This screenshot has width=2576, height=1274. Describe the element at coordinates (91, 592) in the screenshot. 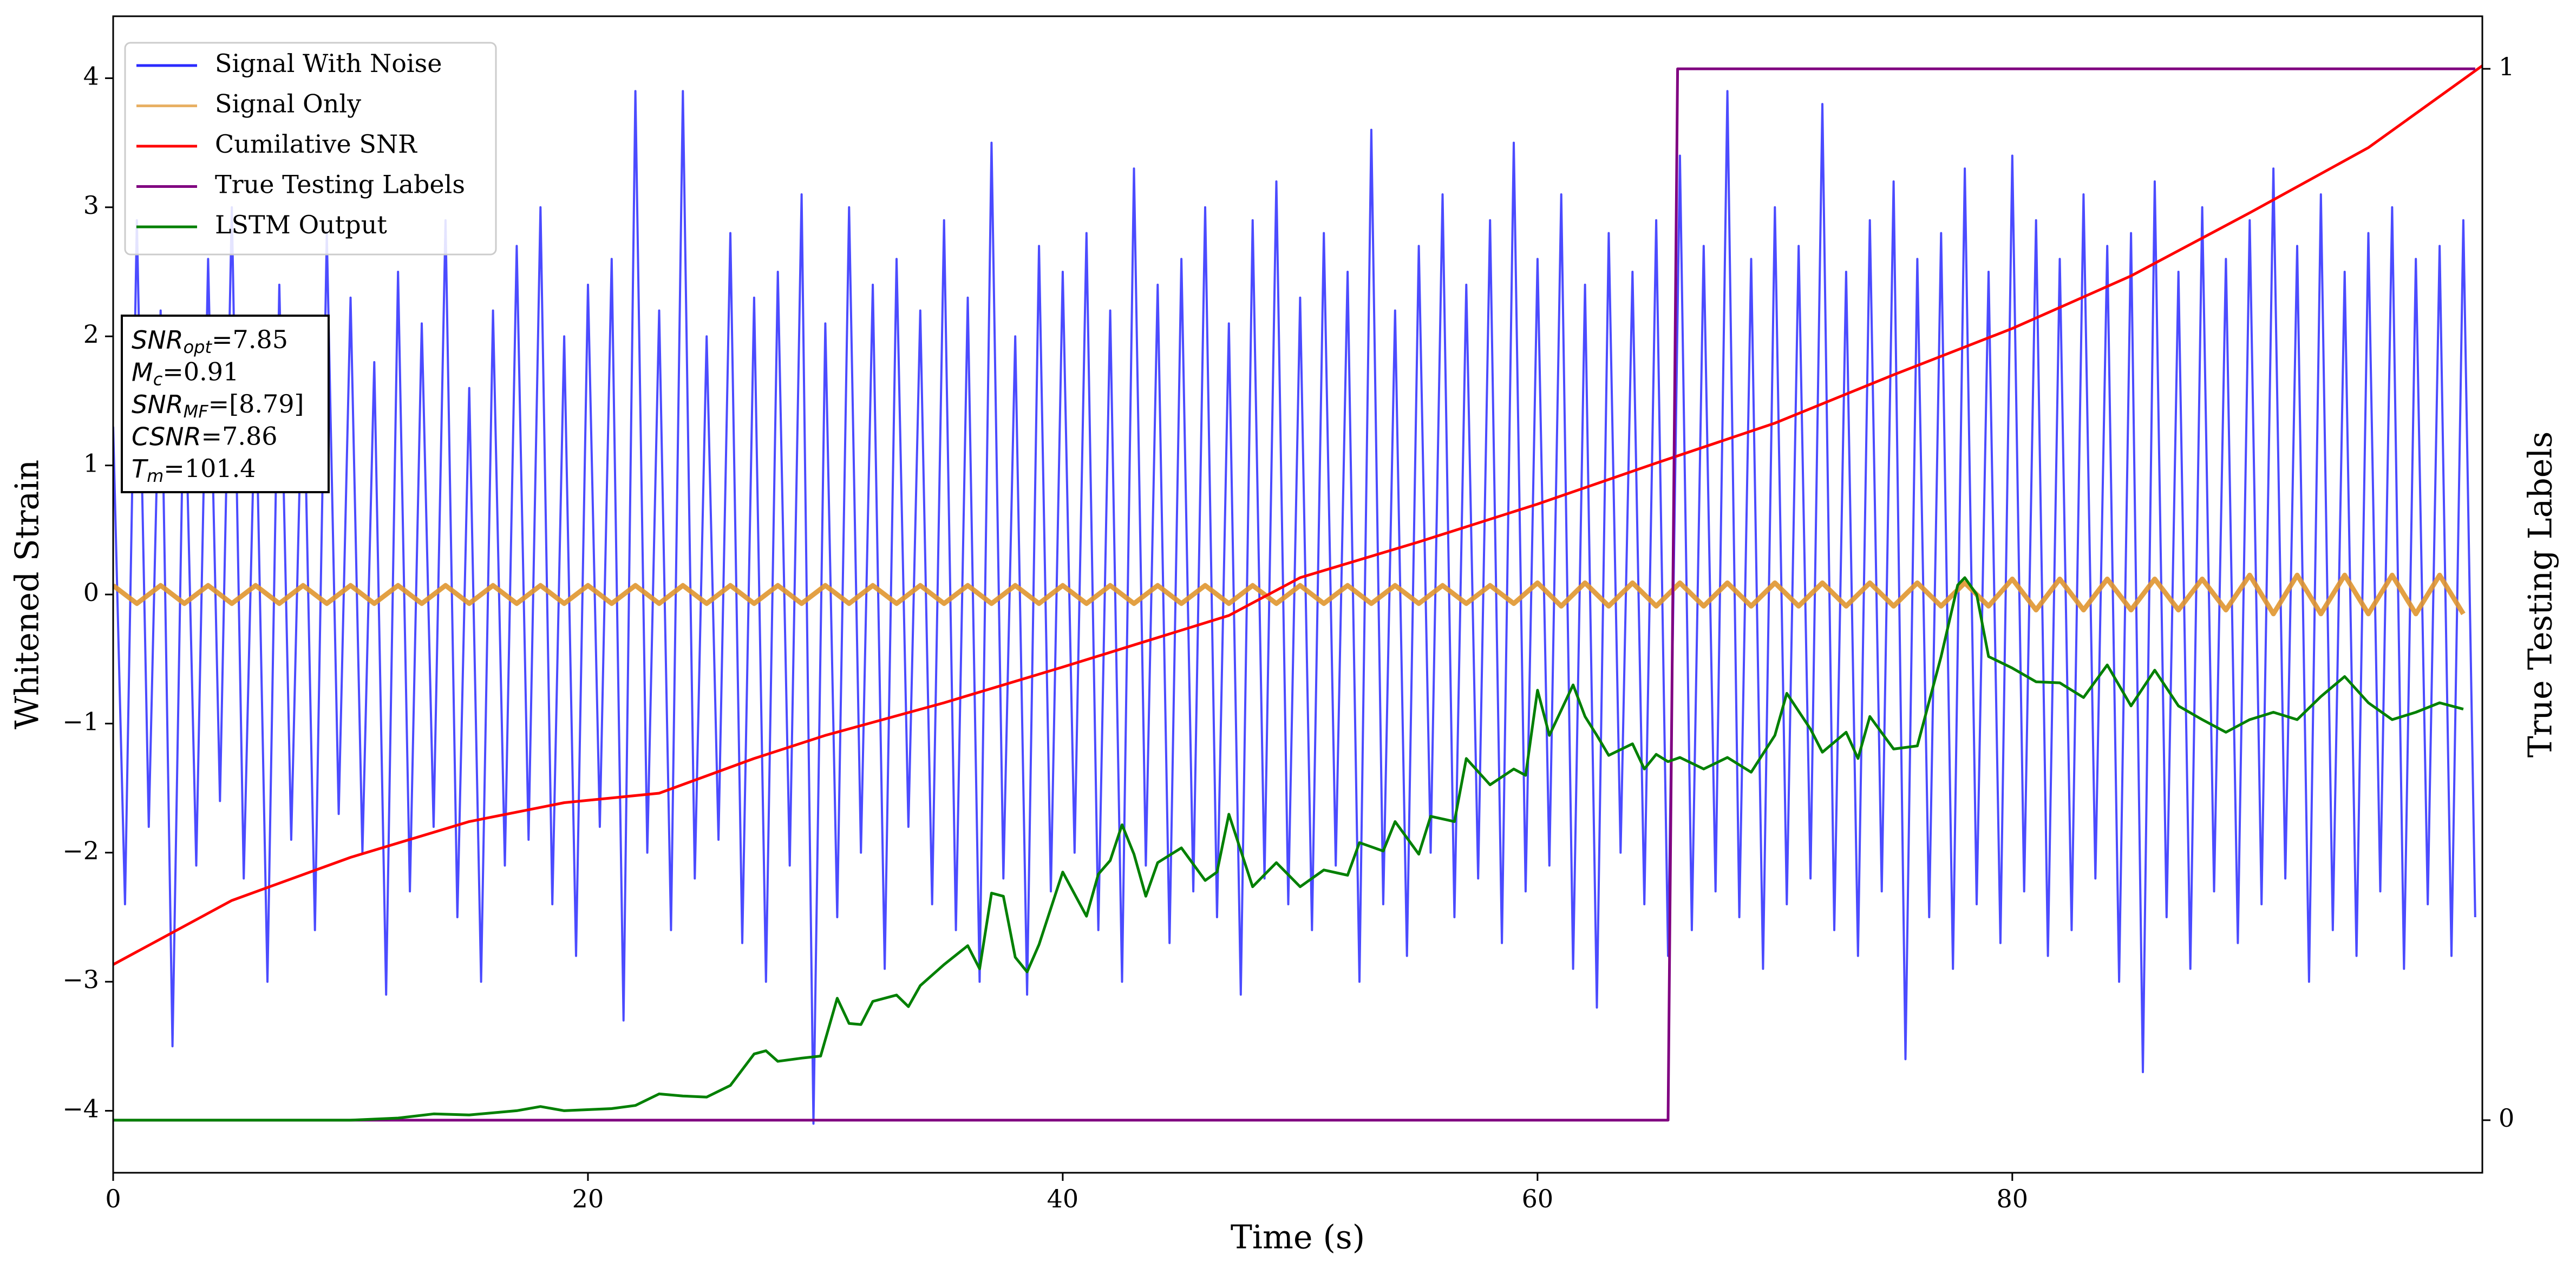

I see `y-tick-label: 0` at that location.